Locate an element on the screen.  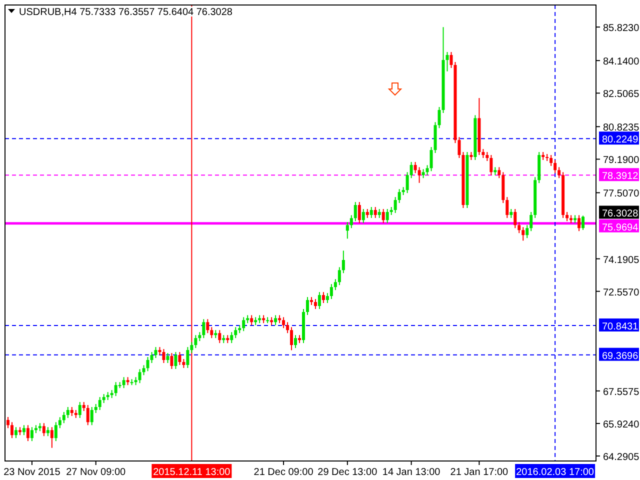
y-tick-label: 79.1900 is located at coordinates (621, 160).